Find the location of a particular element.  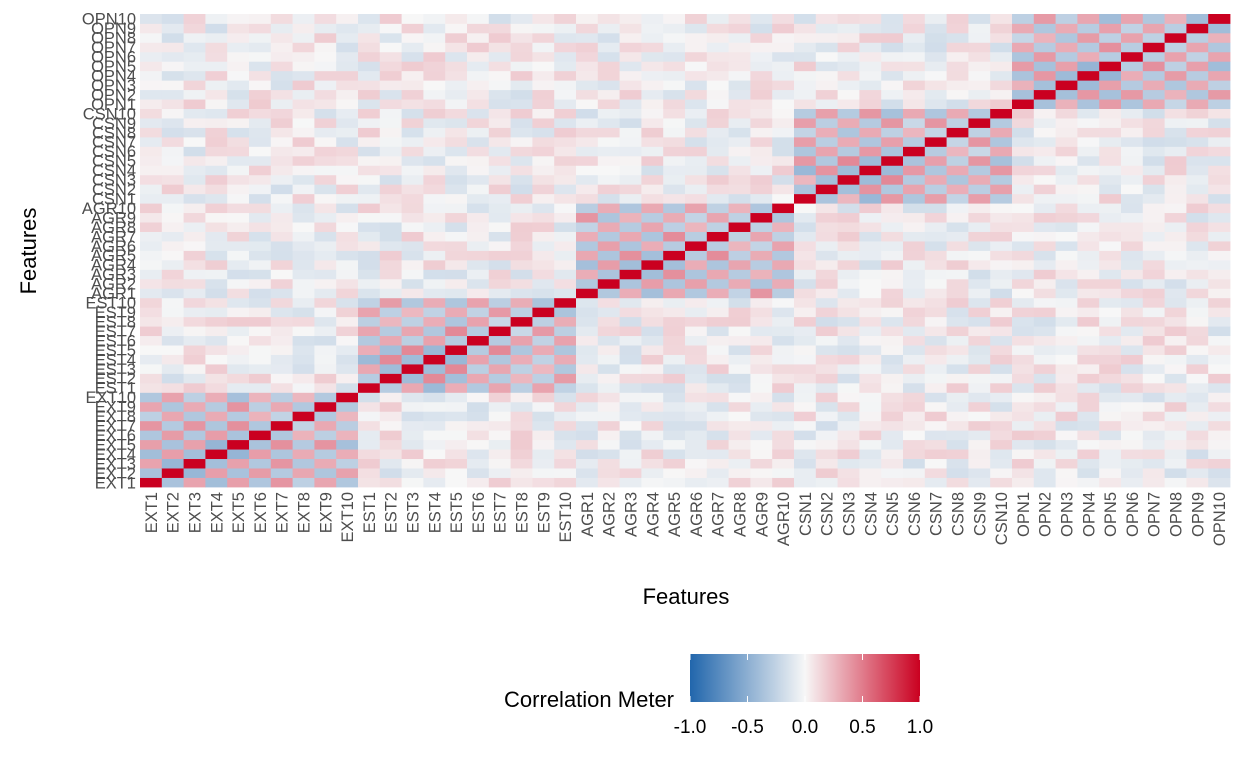

x-tick-label: EST7 is located at coordinates (501, 512).